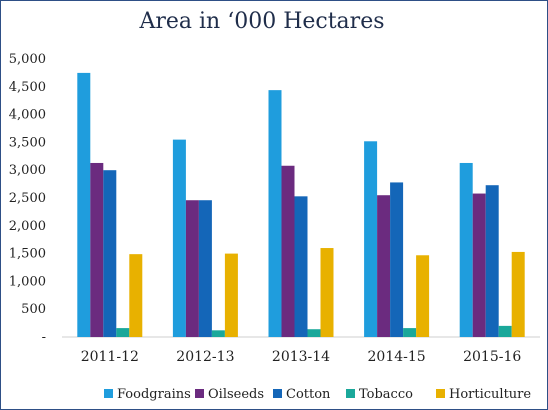 The width and height of the screenshot is (548, 410). Describe the element at coordinates (27, 226) in the screenshot. I see `y-tick-label: 2,000` at that location.